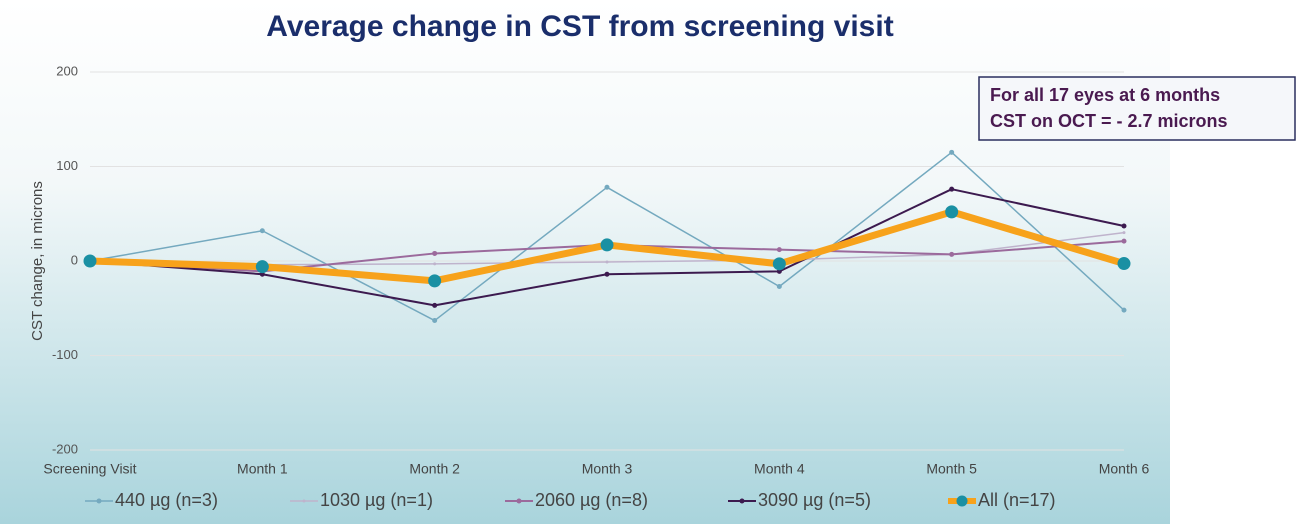  What do you see at coordinates (1109, 121) in the screenshot?
I see `annotation-line: CST on OCT = - 2.7 microns` at bounding box center [1109, 121].